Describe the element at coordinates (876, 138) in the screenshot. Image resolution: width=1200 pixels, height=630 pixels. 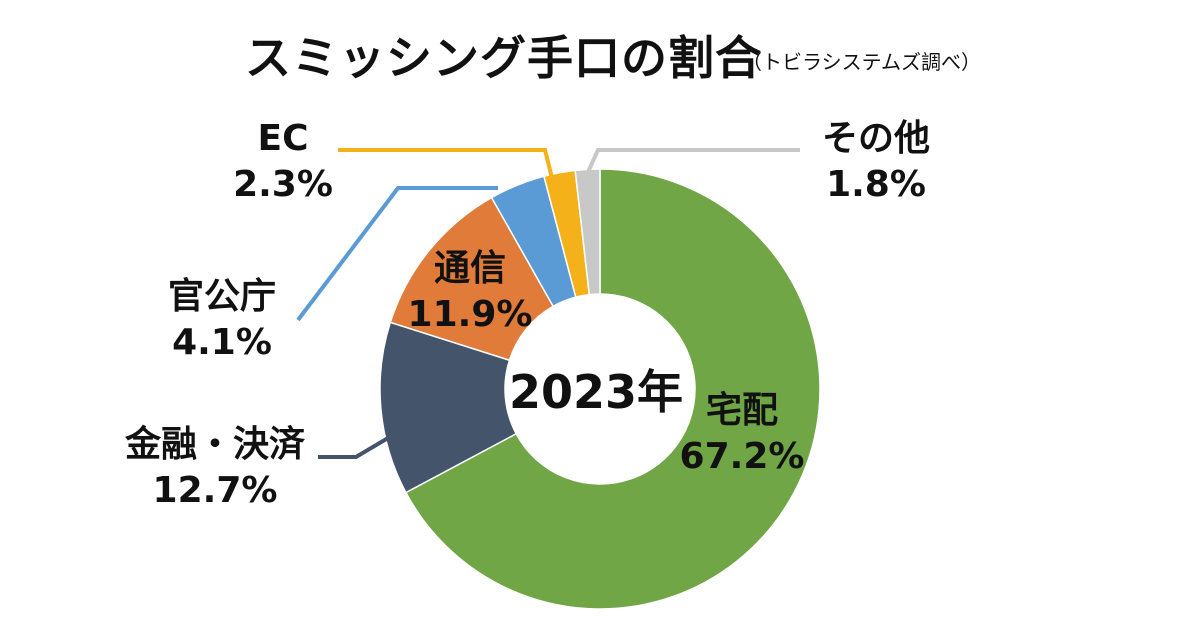
I see `slice-label-6: その他` at that location.